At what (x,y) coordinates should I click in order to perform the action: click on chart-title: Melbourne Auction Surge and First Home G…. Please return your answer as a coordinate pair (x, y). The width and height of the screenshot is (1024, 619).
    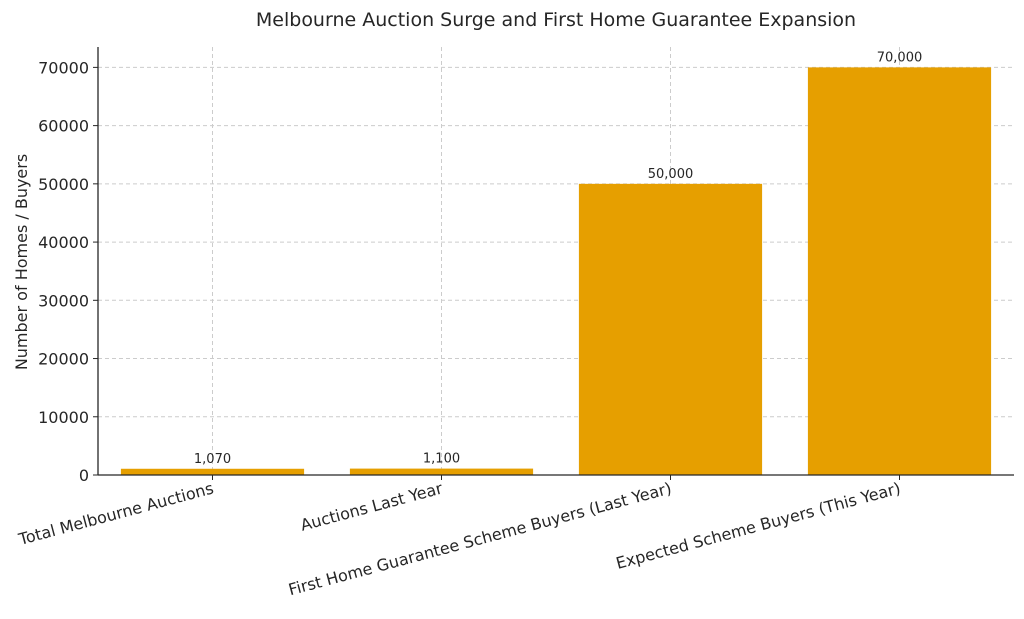
    Looking at the image, I should click on (556, 20).